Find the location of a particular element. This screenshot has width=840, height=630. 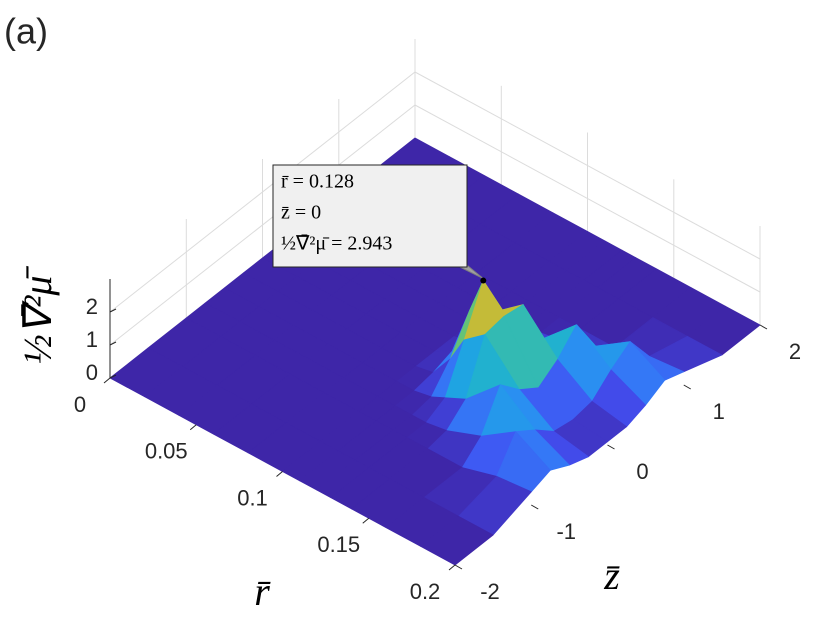

z-tick-label: 2 is located at coordinates (92, 306).